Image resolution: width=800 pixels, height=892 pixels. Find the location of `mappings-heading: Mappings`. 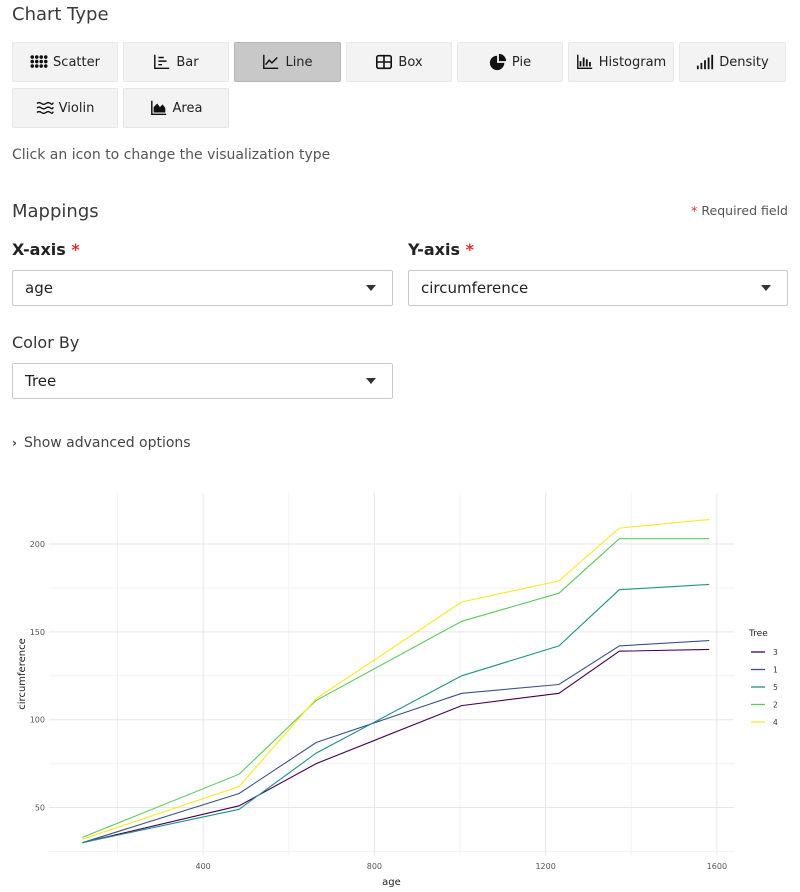

mappings-heading: Mappings is located at coordinates (55, 211).